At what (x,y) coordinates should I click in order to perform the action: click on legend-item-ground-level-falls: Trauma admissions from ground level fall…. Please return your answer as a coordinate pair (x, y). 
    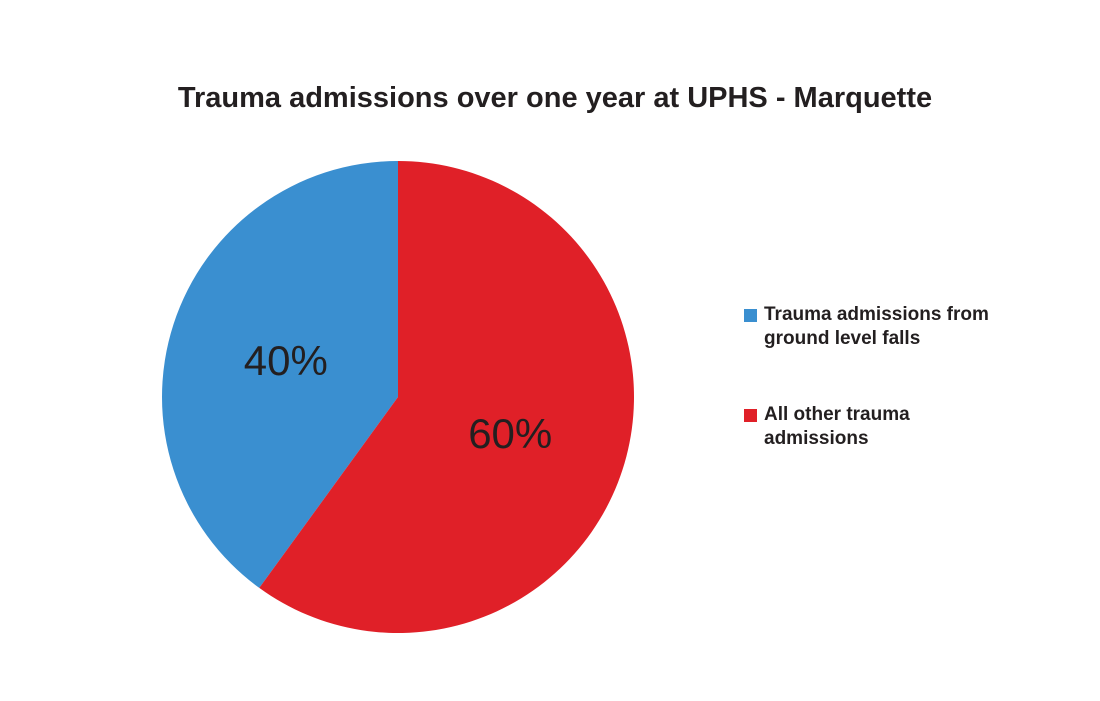
    Looking at the image, I should click on (874, 327).